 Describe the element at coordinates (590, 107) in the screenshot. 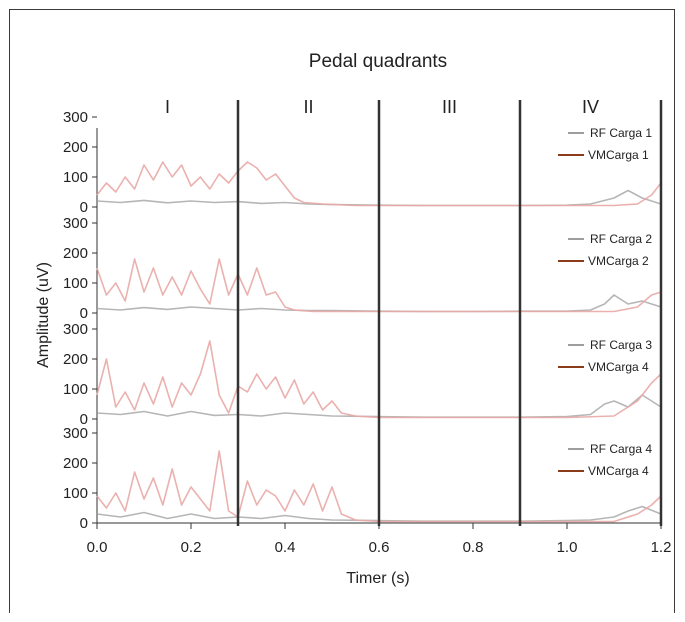

I see `quadrant-label: IV` at that location.